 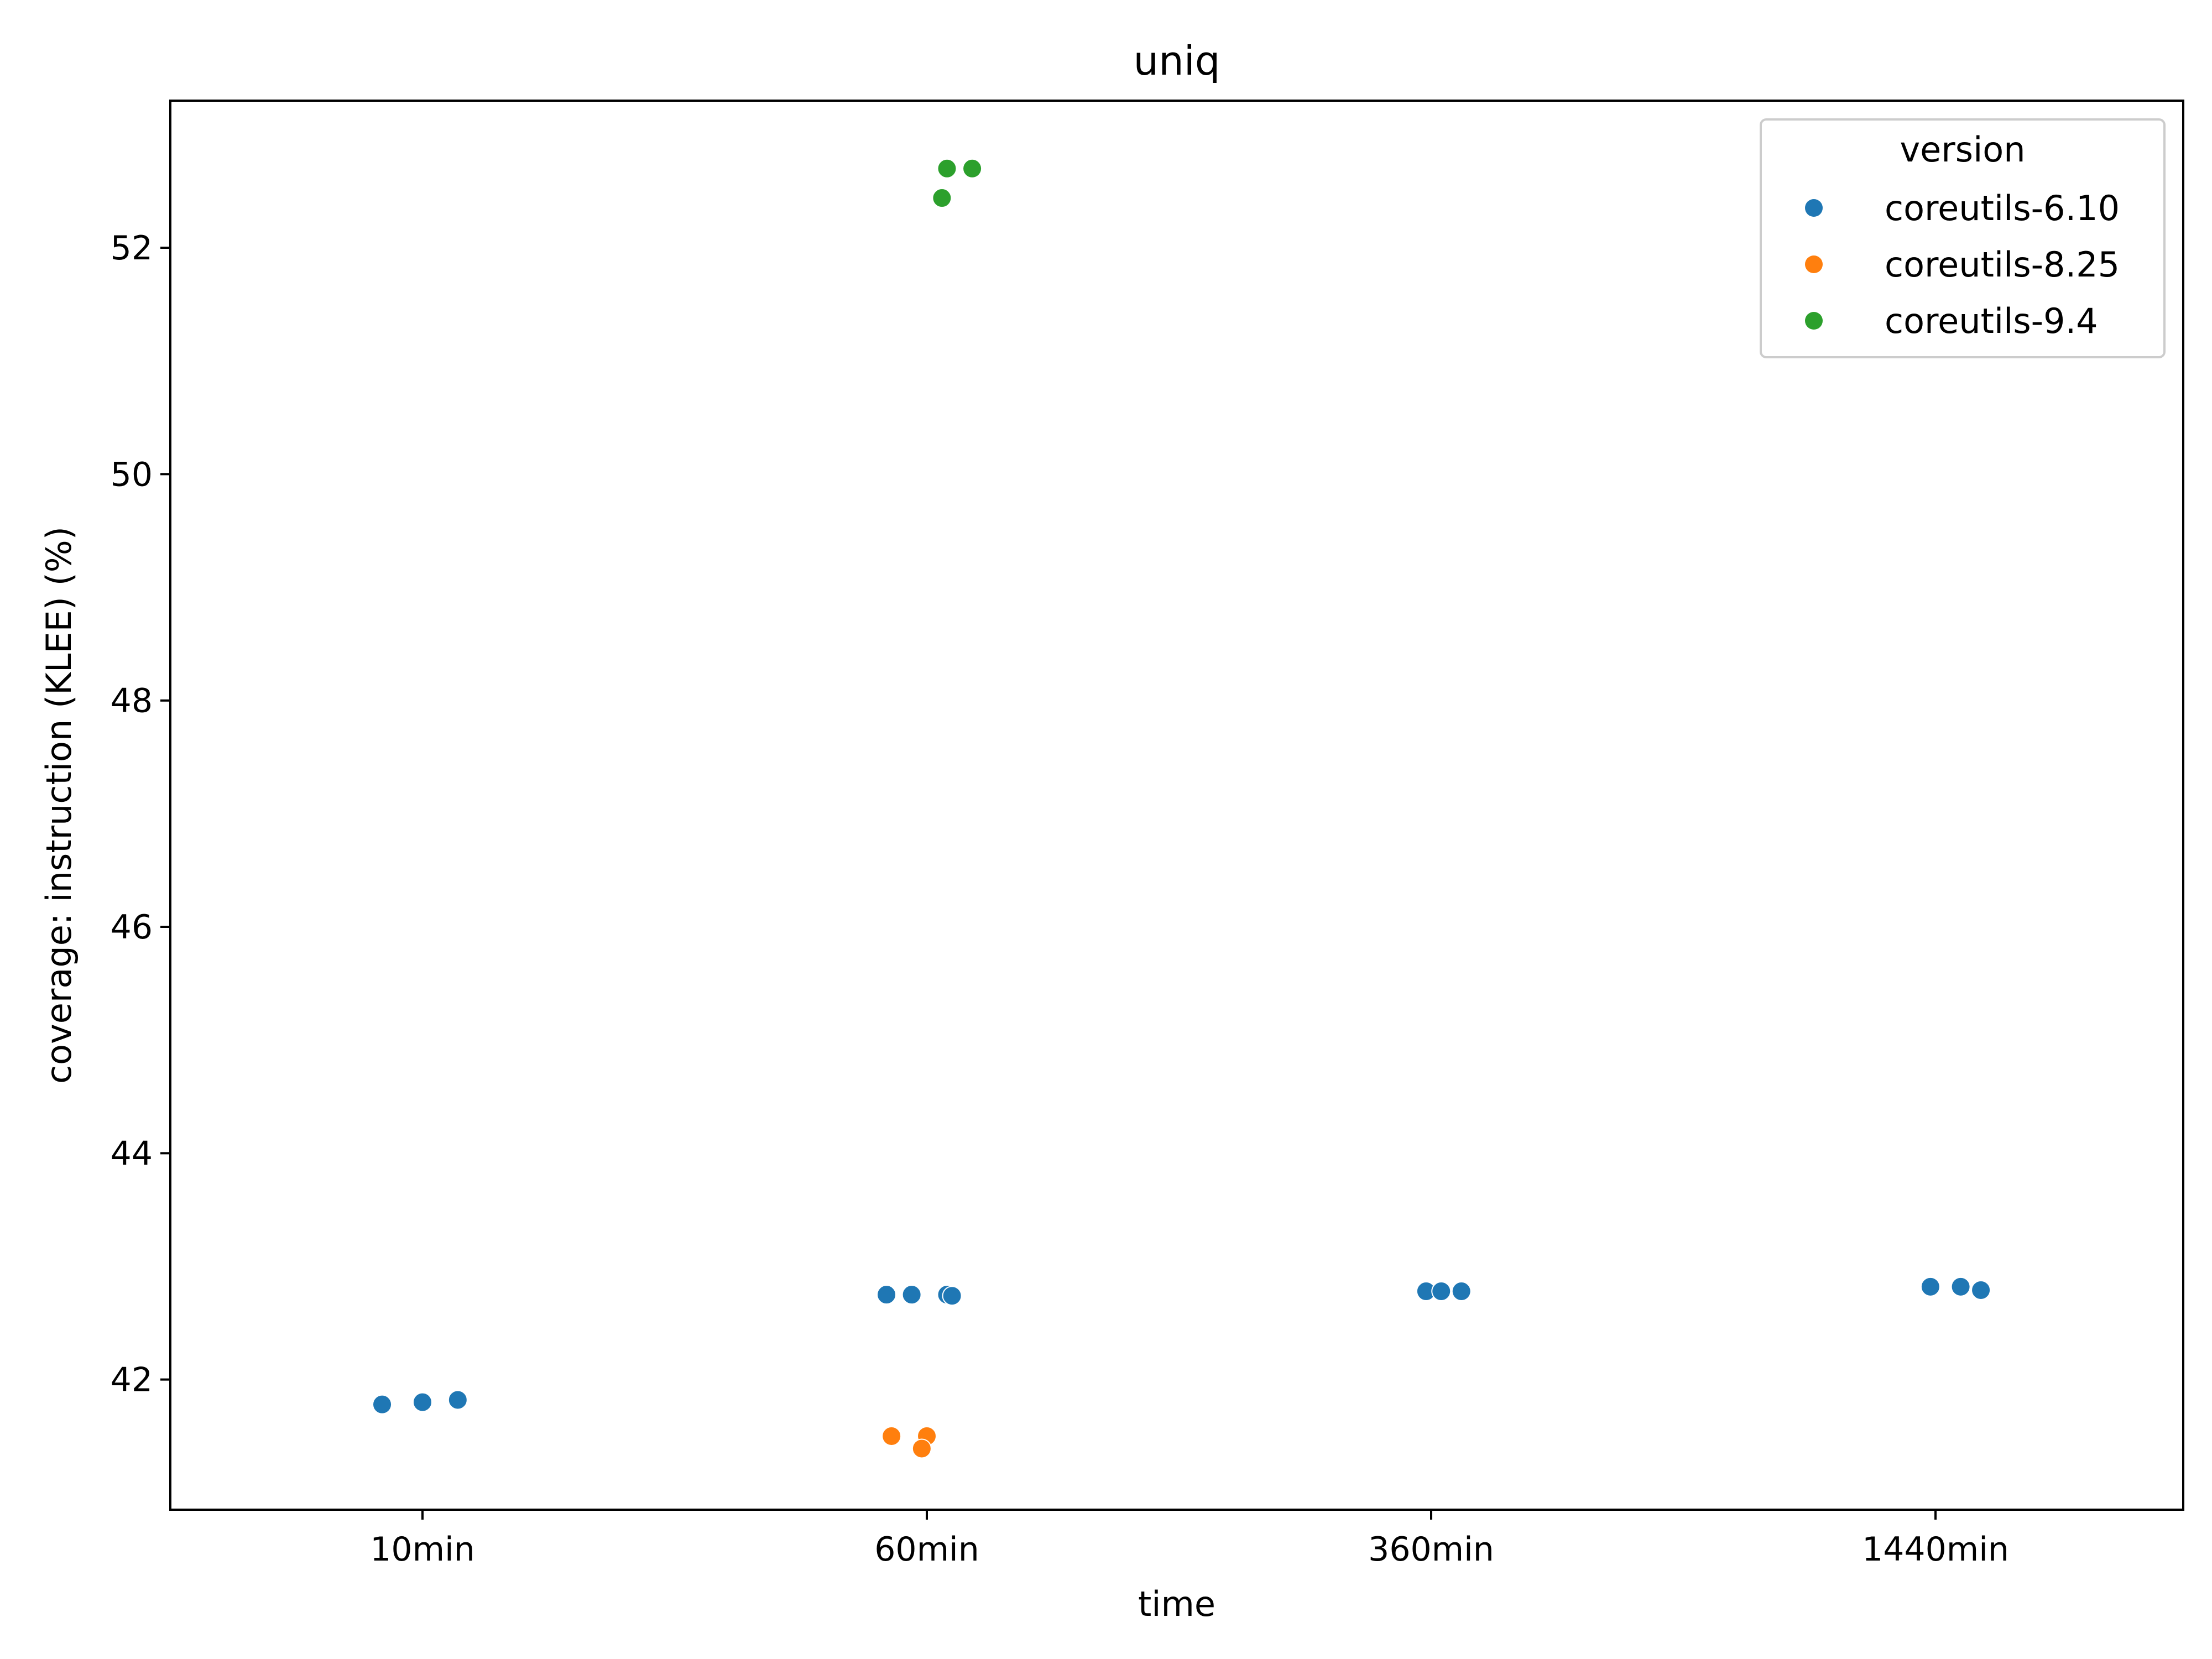 I want to click on x-tick-label: 1440min, so click(x=1936, y=1550).